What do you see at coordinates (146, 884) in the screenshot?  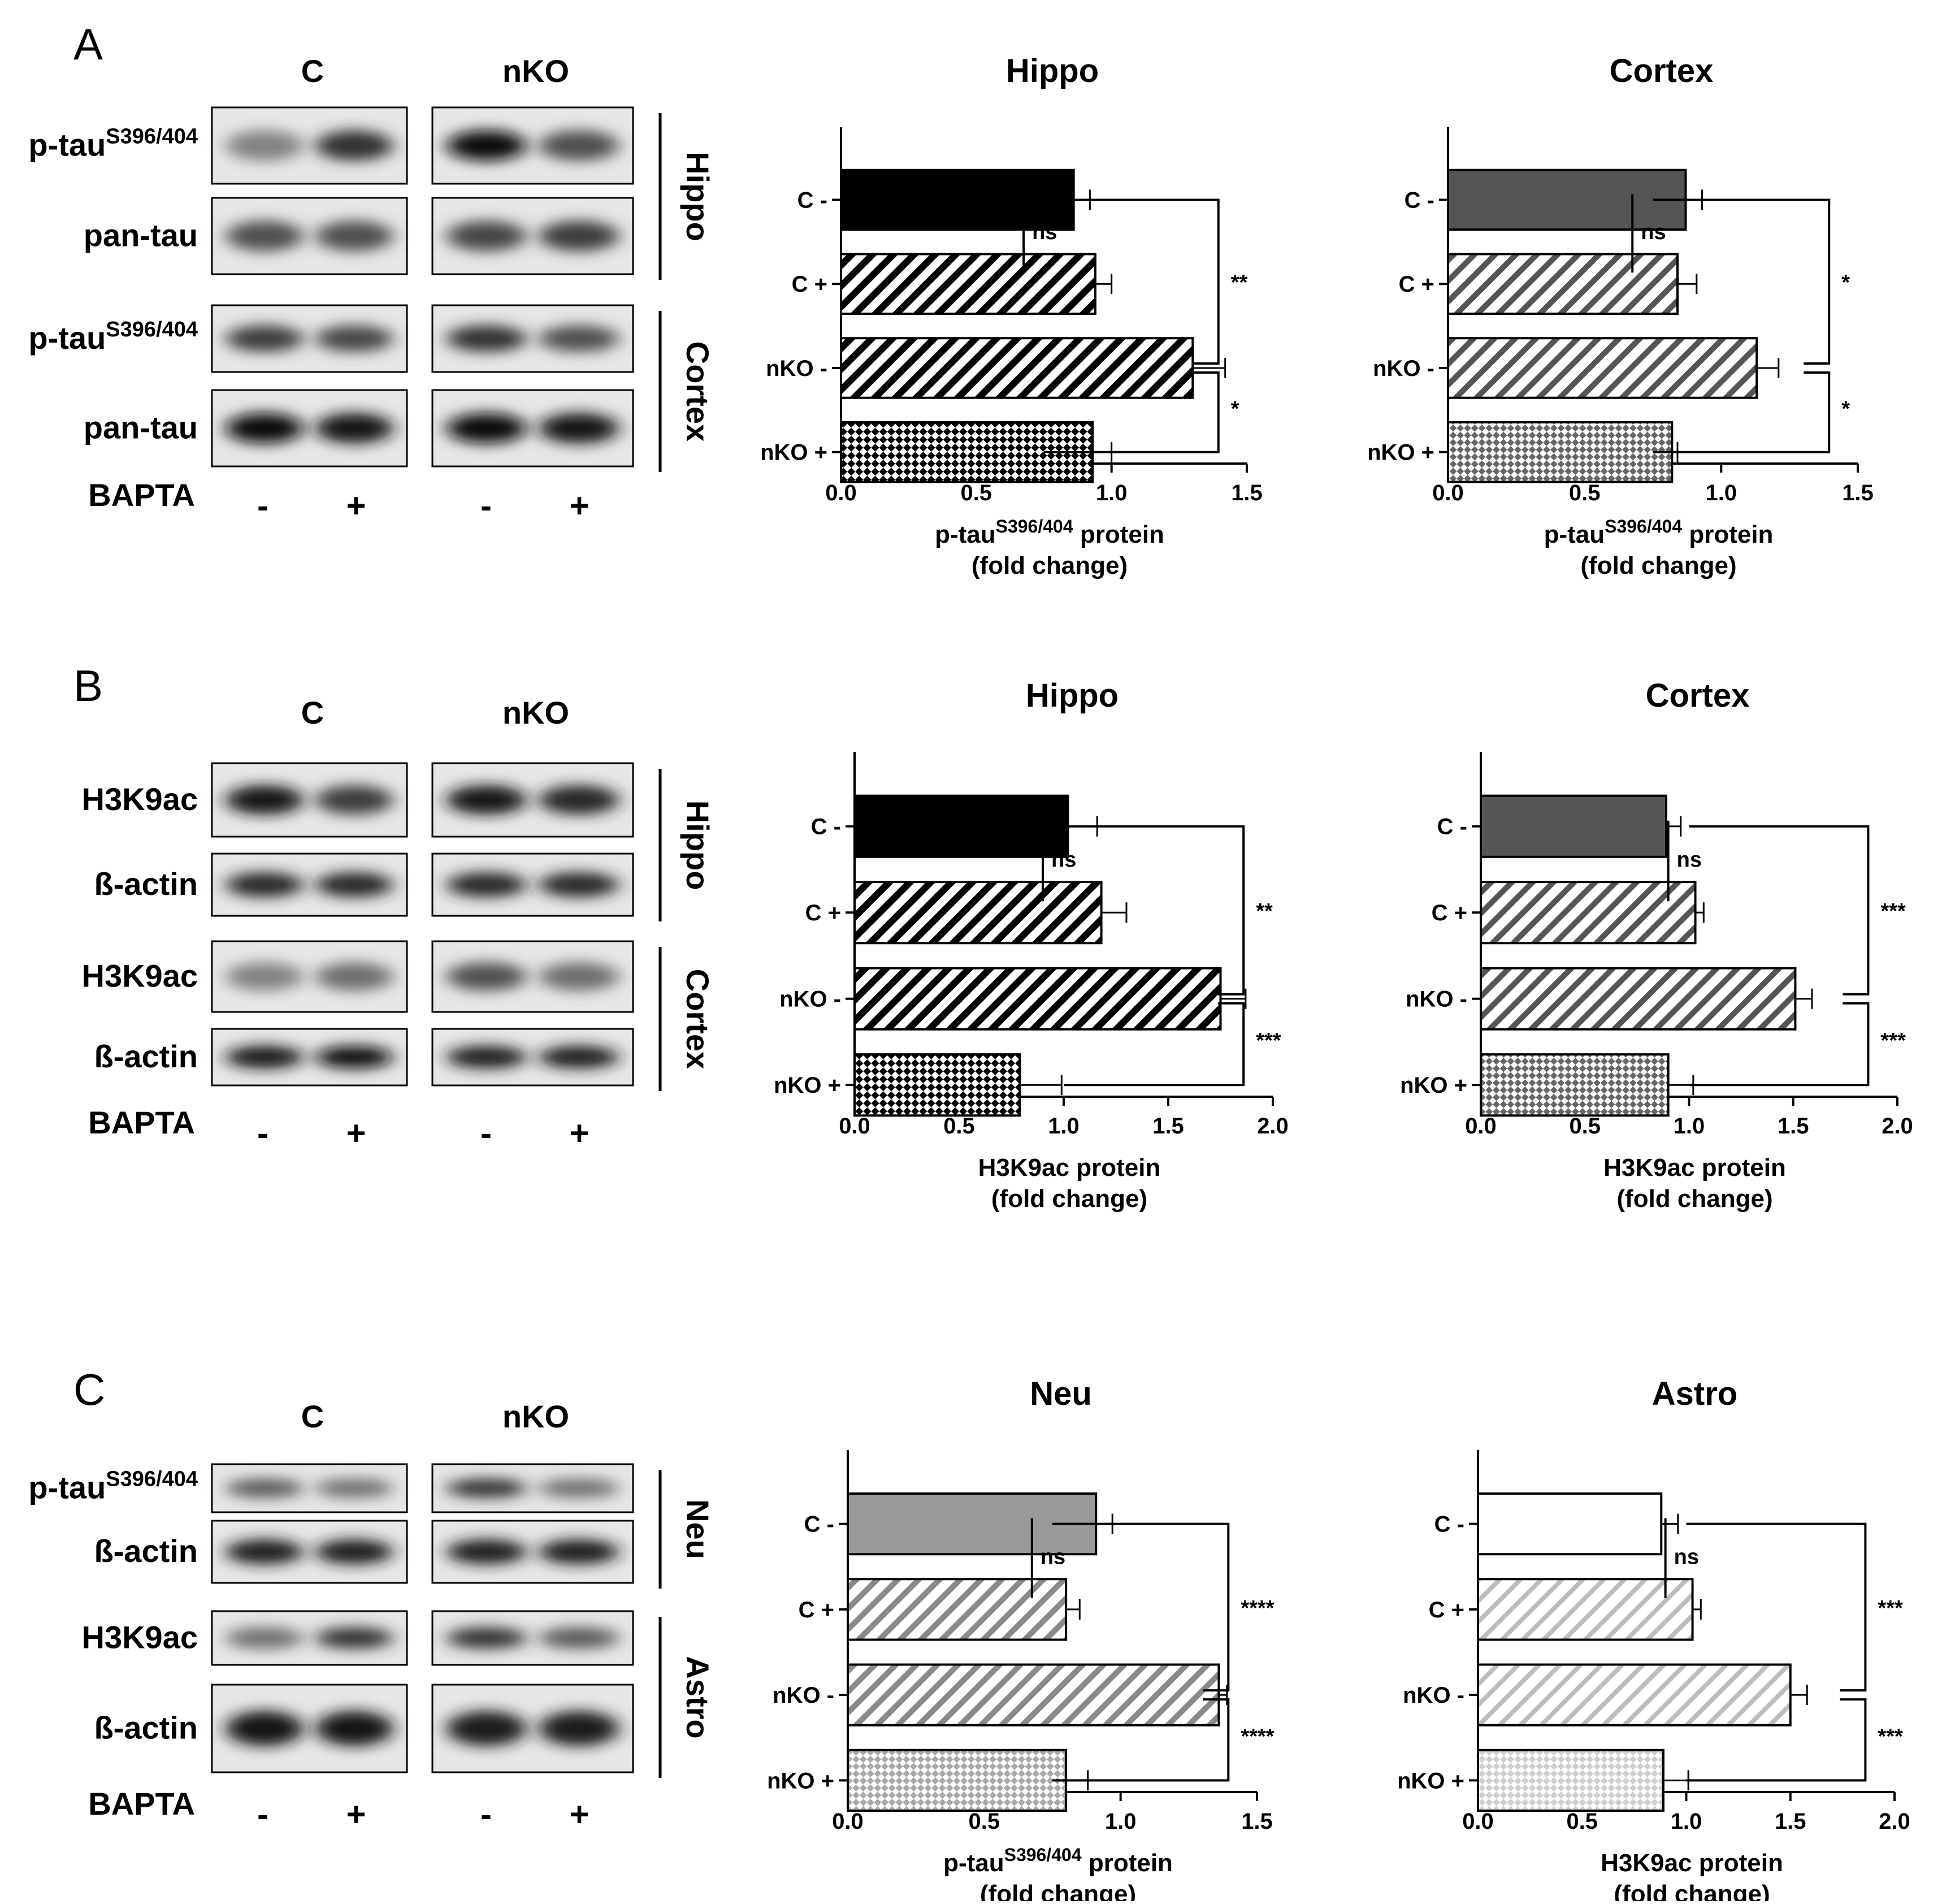 I see `blot-row-label-main: ß-actin` at bounding box center [146, 884].